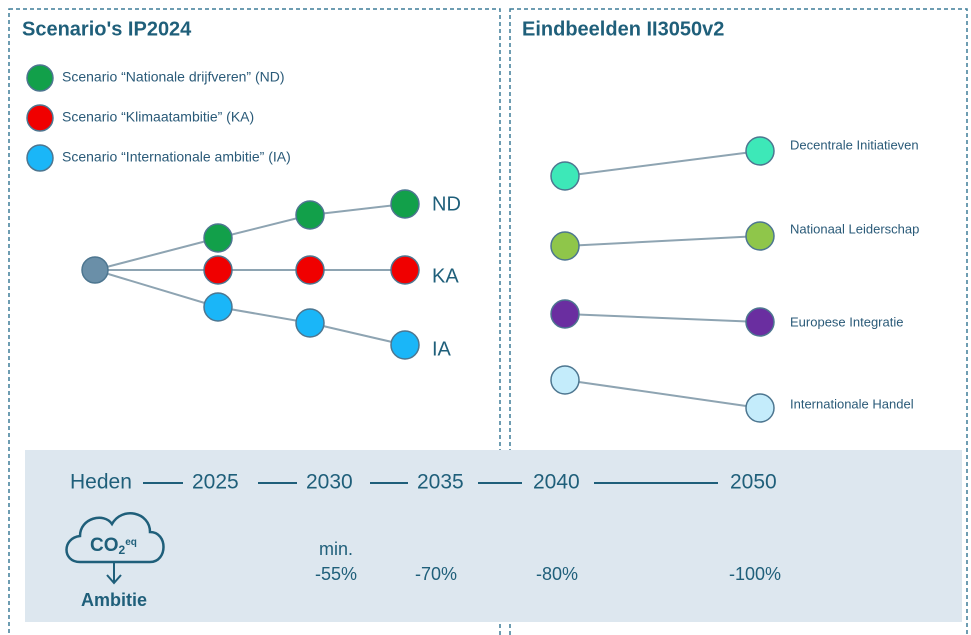  What do you see at coordinates (215, 482) in the screenshot?
I see `timeline-label: 2025` at bounding box center [215, 482].